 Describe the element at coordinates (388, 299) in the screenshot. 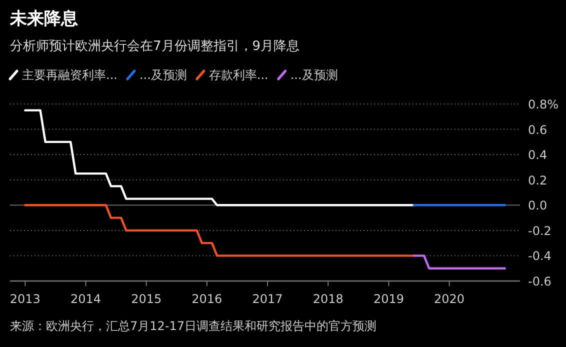

I see `xtick: 2019` at that location.